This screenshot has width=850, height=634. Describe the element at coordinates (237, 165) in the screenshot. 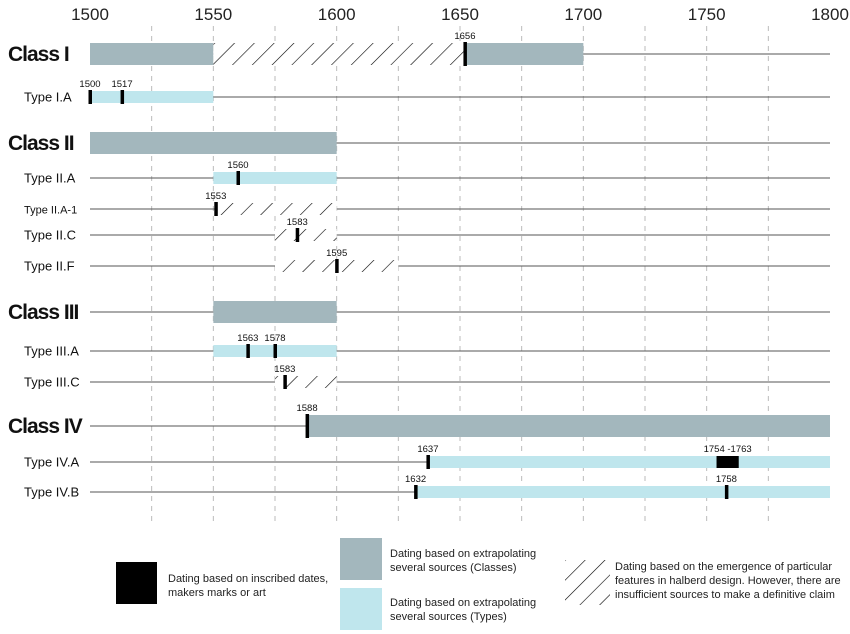

I see `date-label: 1560` at that location.